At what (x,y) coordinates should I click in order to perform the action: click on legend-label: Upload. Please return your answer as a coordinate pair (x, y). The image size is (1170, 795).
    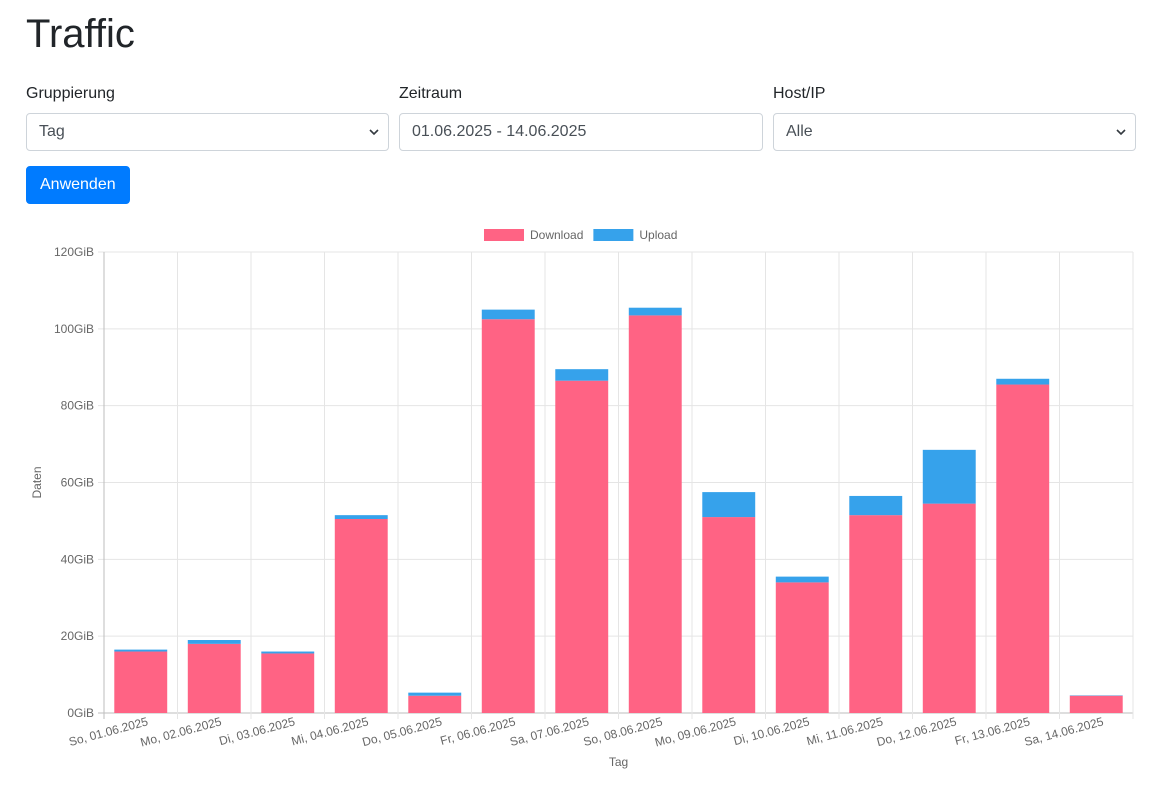
    Looking at the image, I should click on (658, 235).